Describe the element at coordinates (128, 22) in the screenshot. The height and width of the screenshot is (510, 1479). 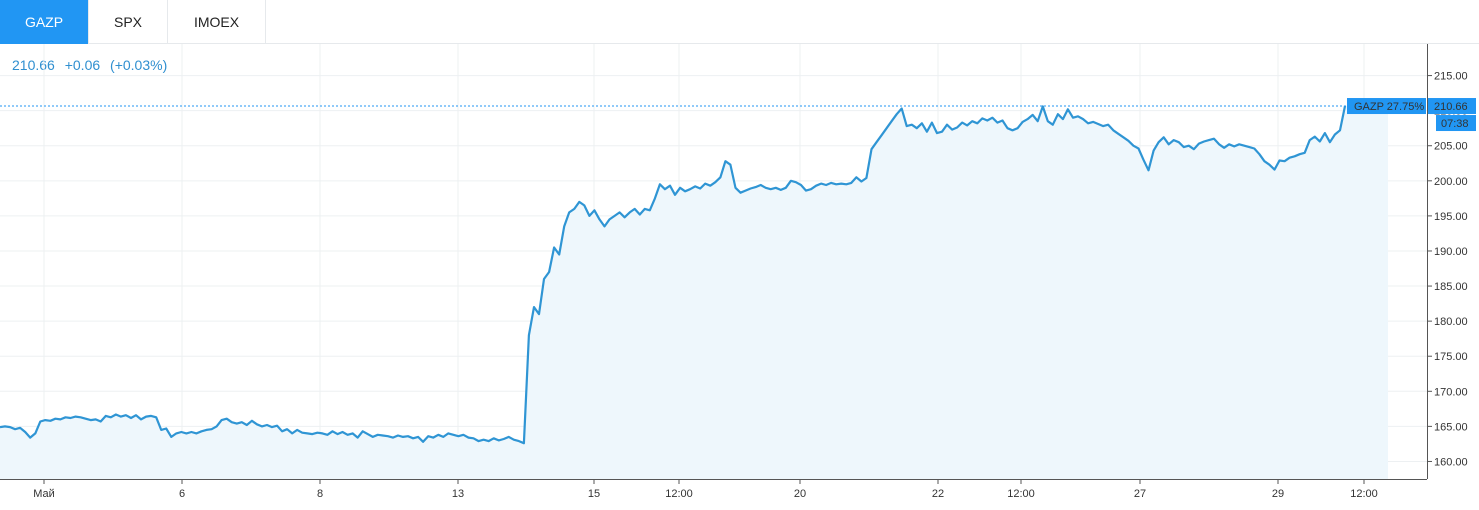
I see `tab-spx: SPX` at that location.